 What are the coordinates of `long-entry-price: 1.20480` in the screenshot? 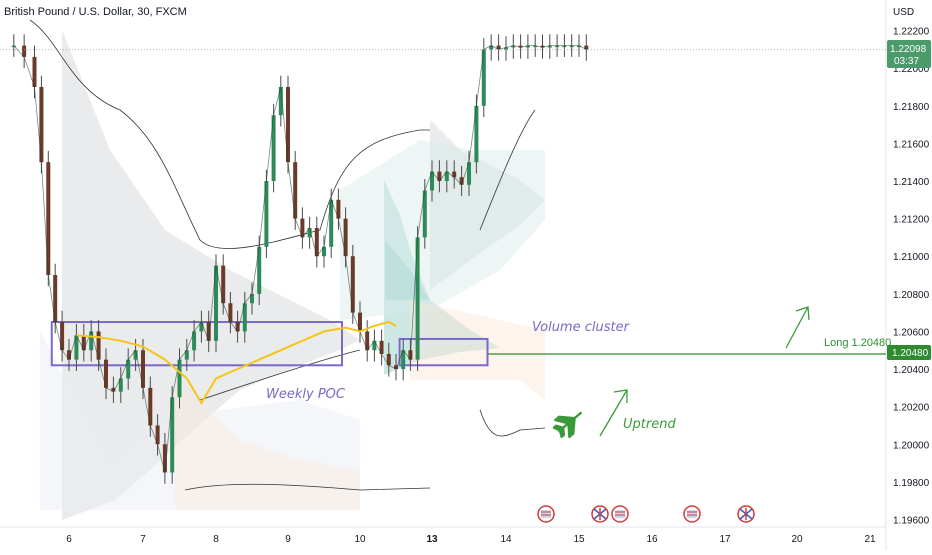 It's located at (910, 353).